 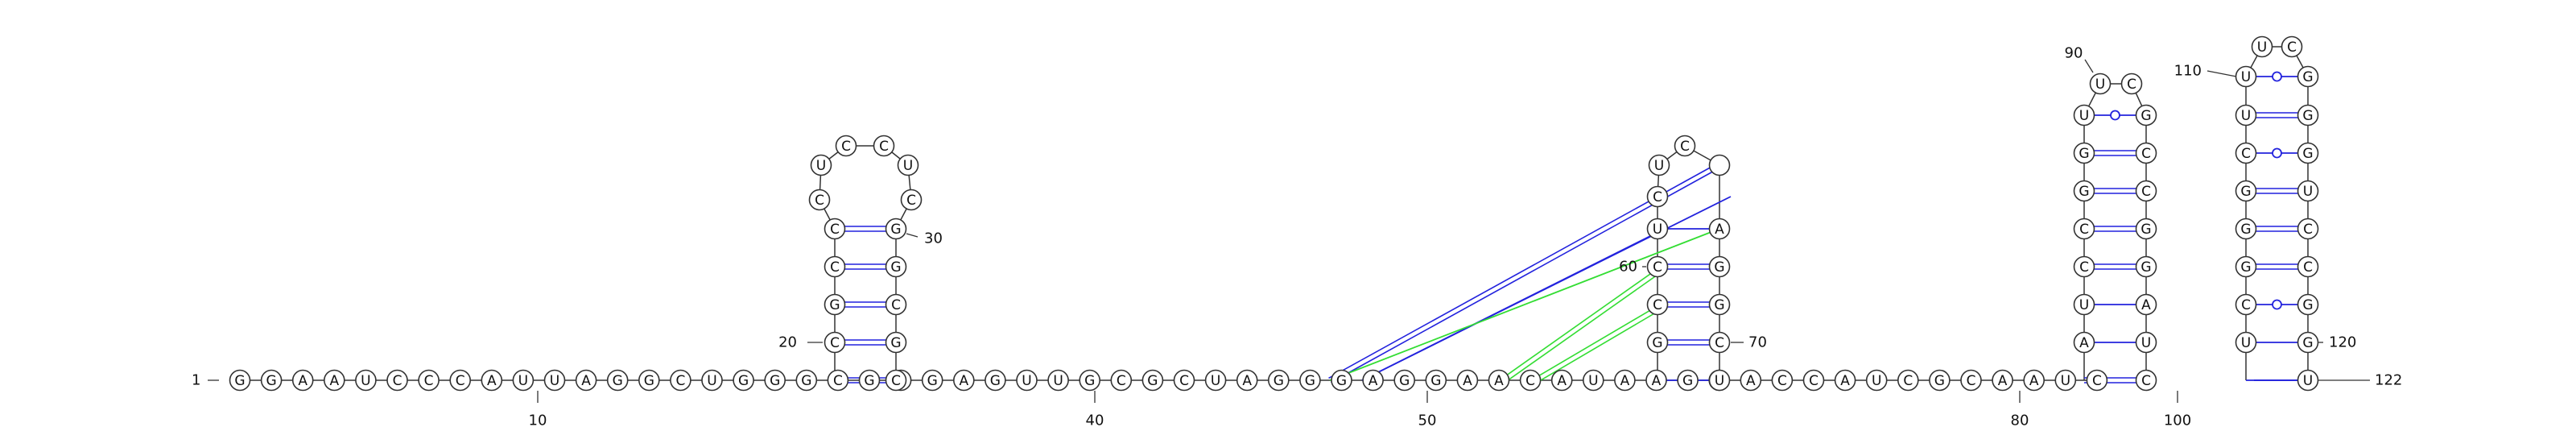 I want to click on pseudoknot-layer, so click(x=1530, y=272).